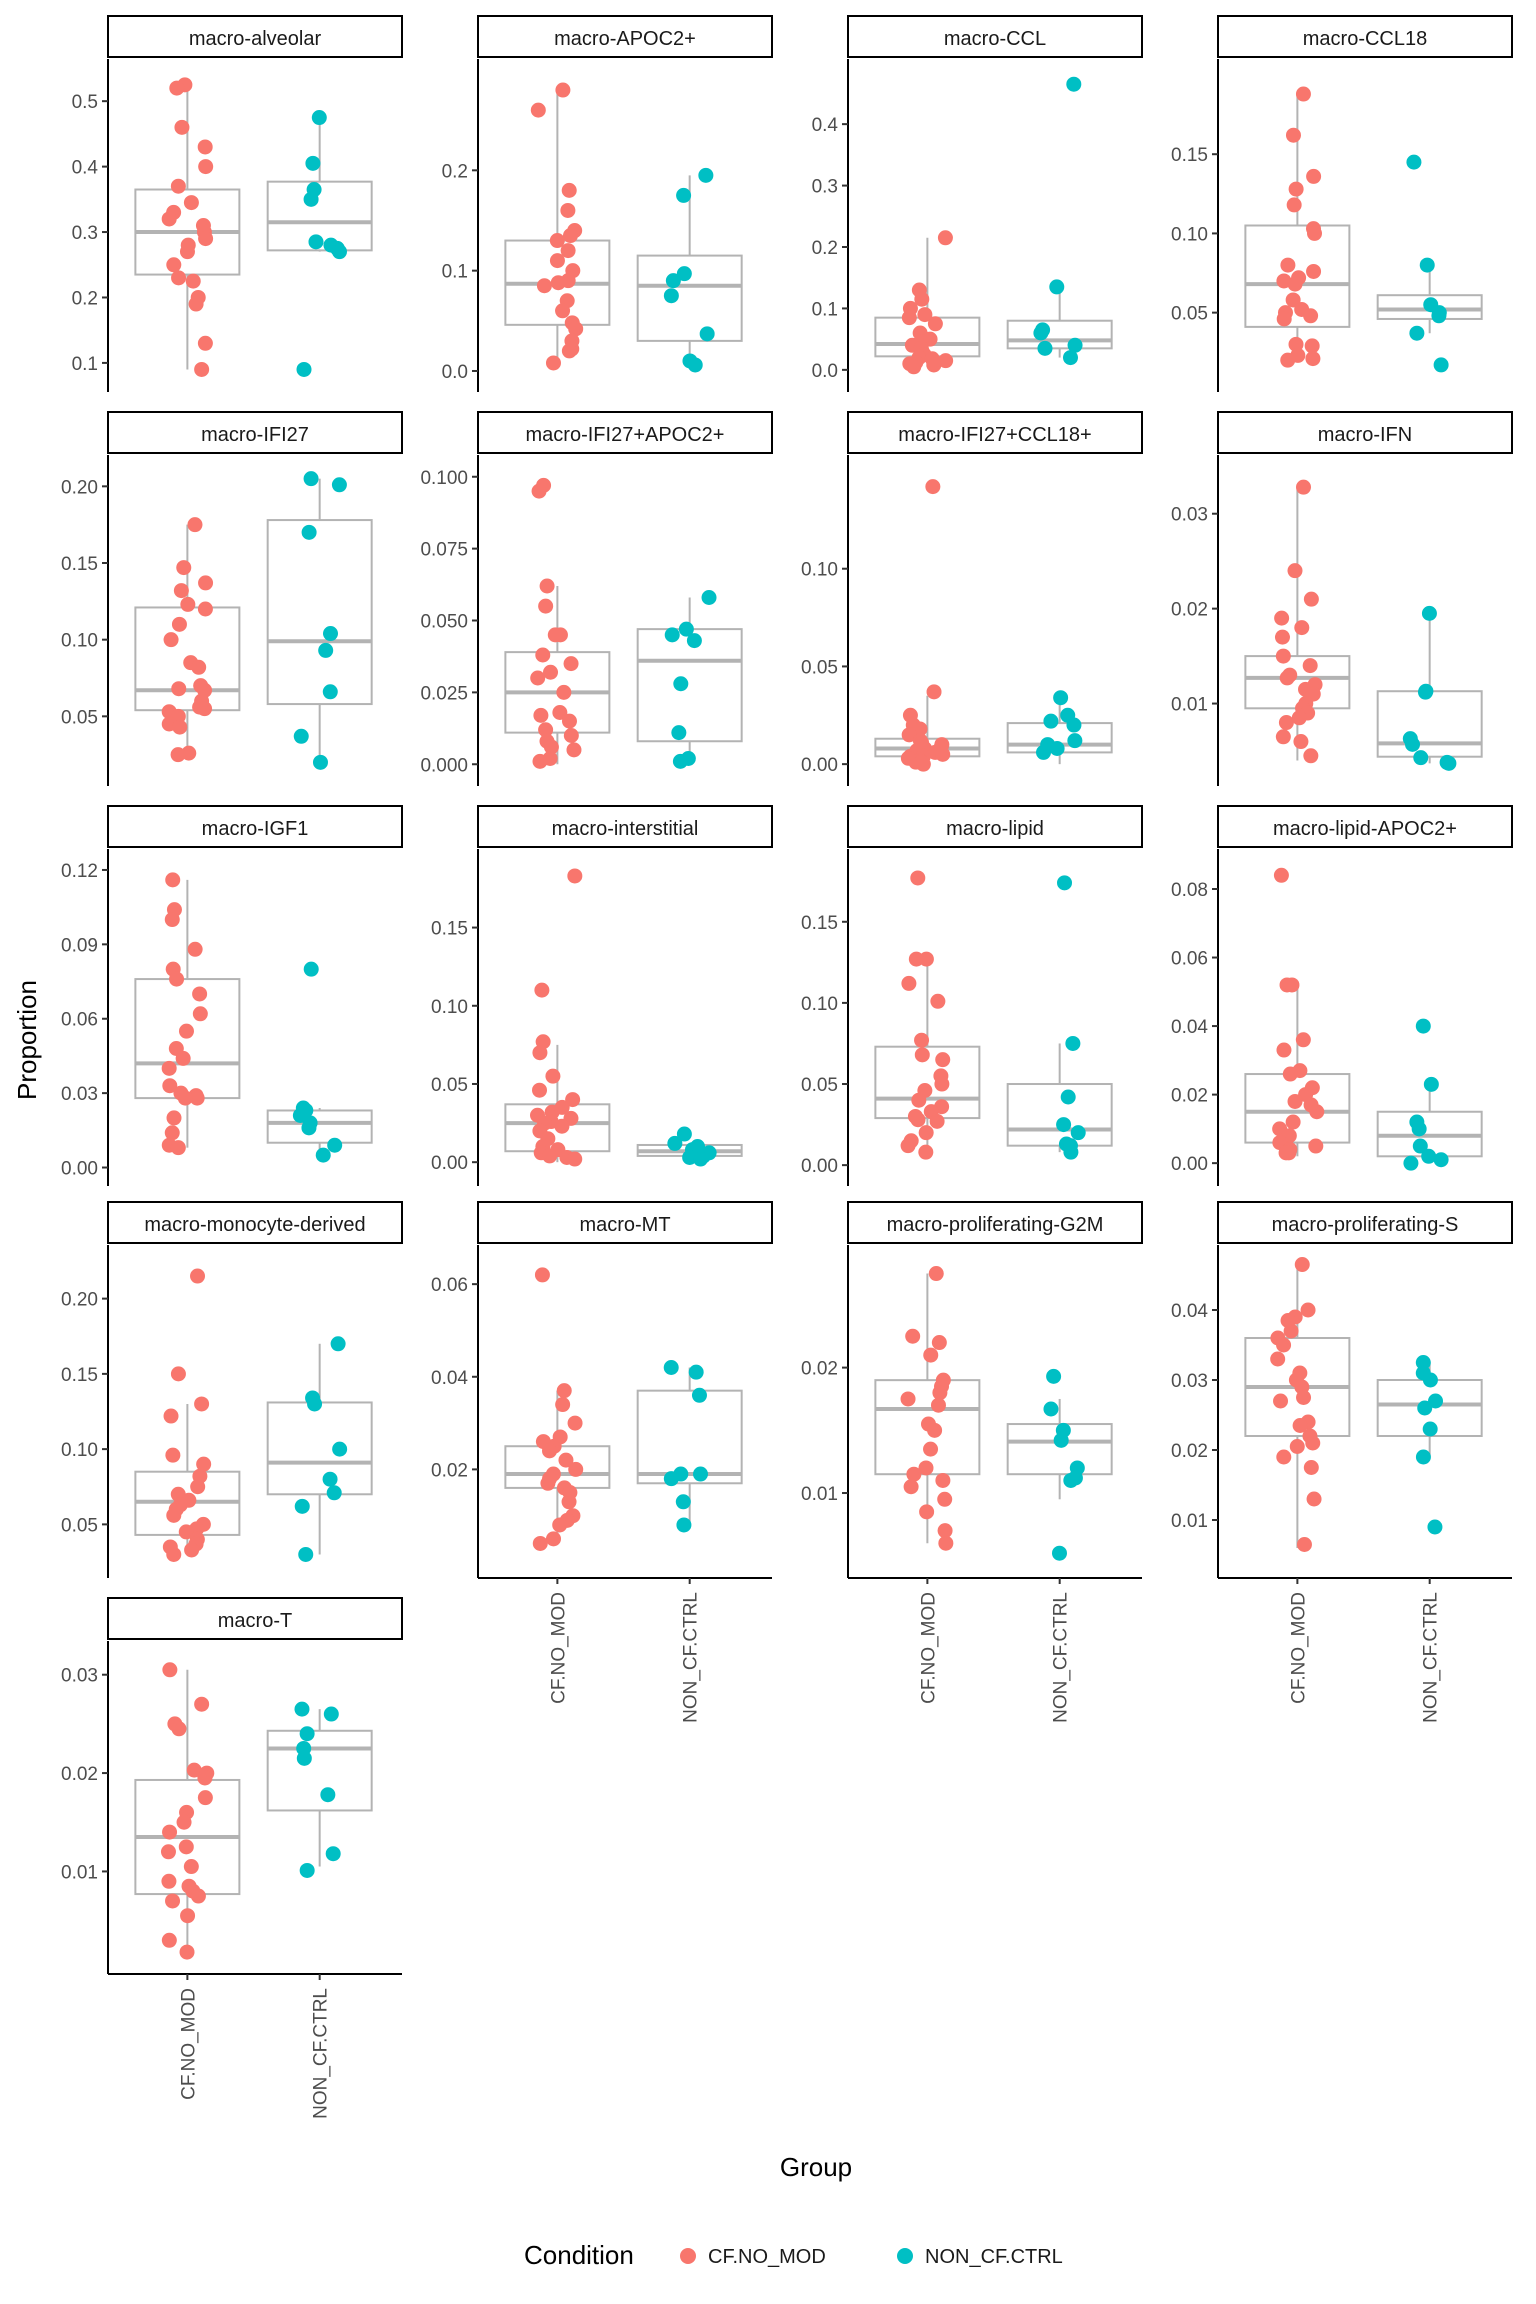  I want to click on y-tick-label: 0.12, so click(79, 871).